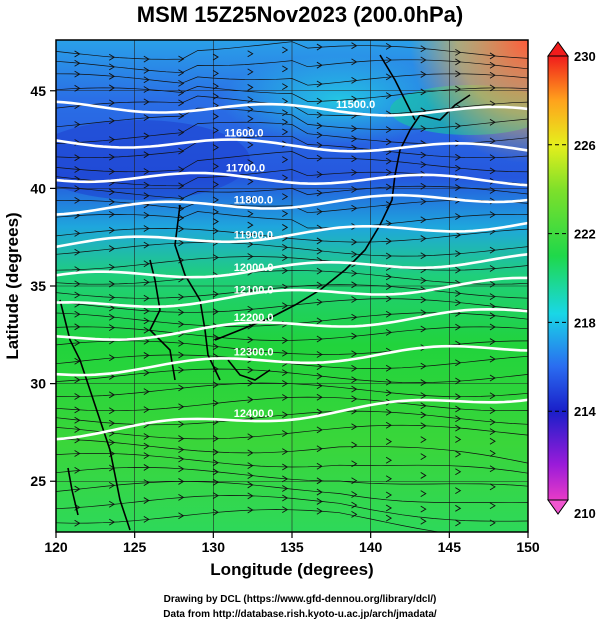 The width and height of the screenshot is (599, 625). I want to click on x-tick-label: 130, so click(214, 547).